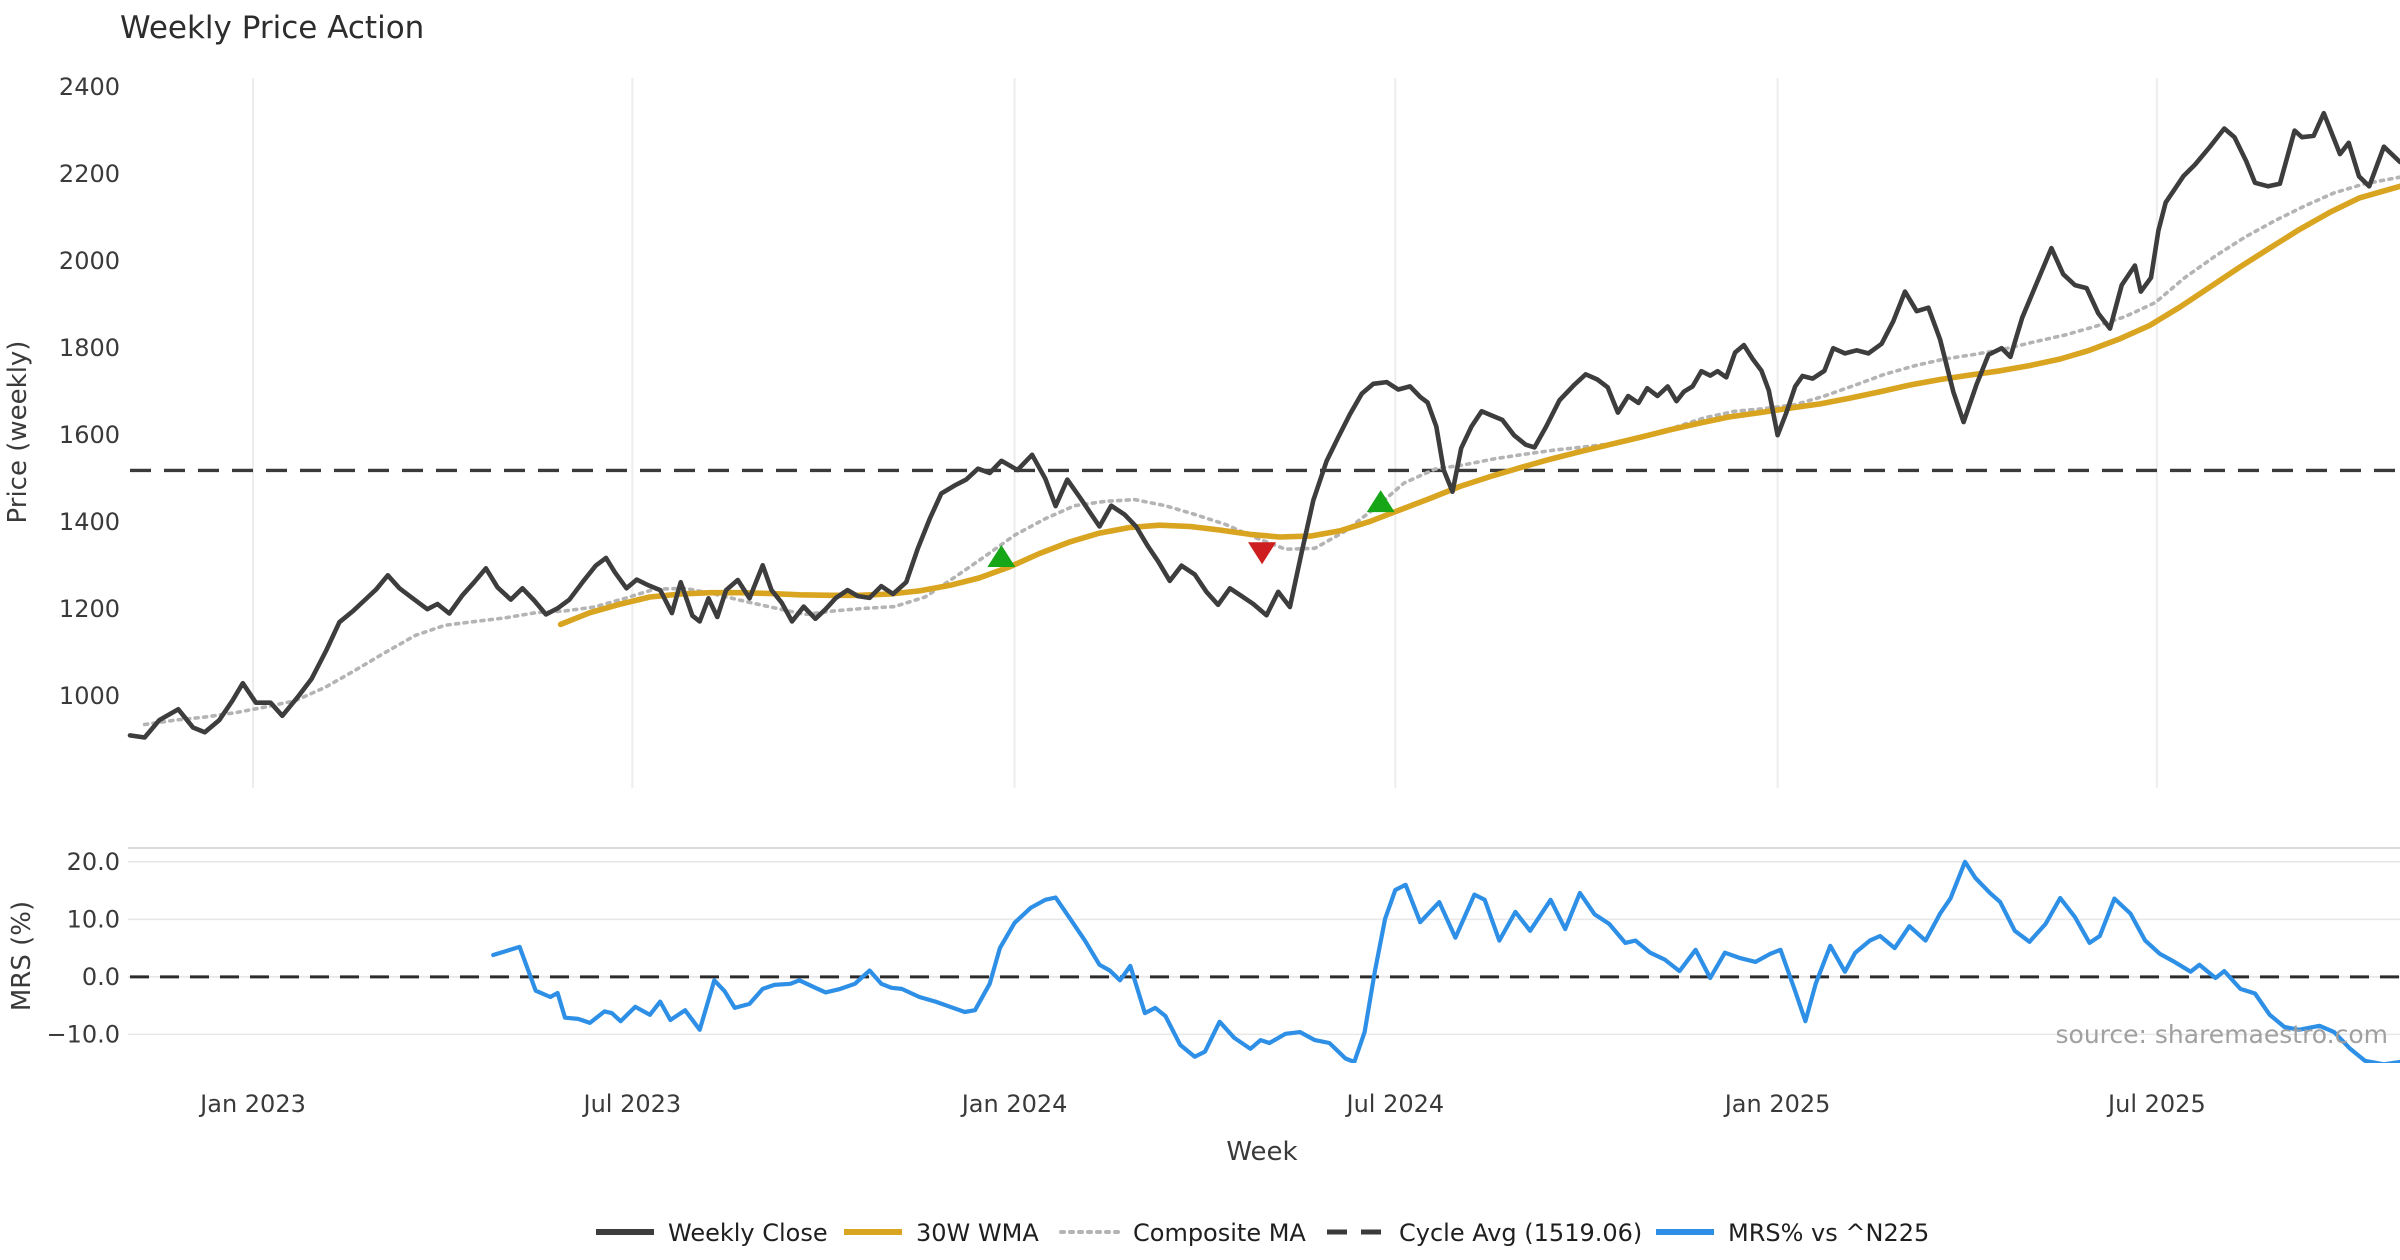  I want to click on x-tick-Jul-2023: Jul 2023, so click(631, 1104).